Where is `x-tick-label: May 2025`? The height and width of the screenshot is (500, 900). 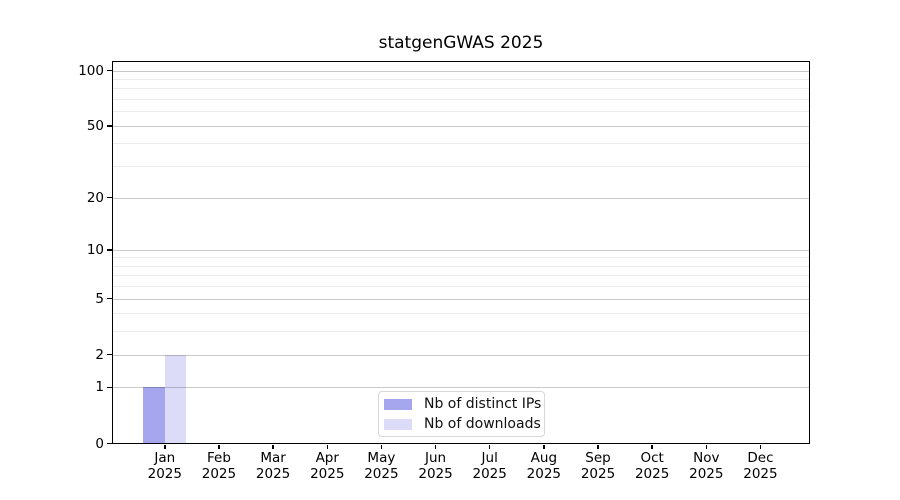 x-tick-label: May 2025 is located at coordinates (381, 466).